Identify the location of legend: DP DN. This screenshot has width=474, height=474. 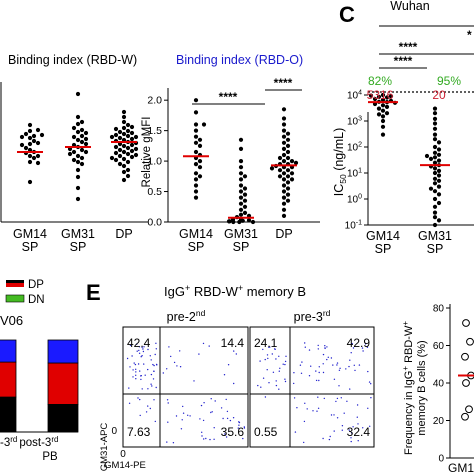
(25, 292).